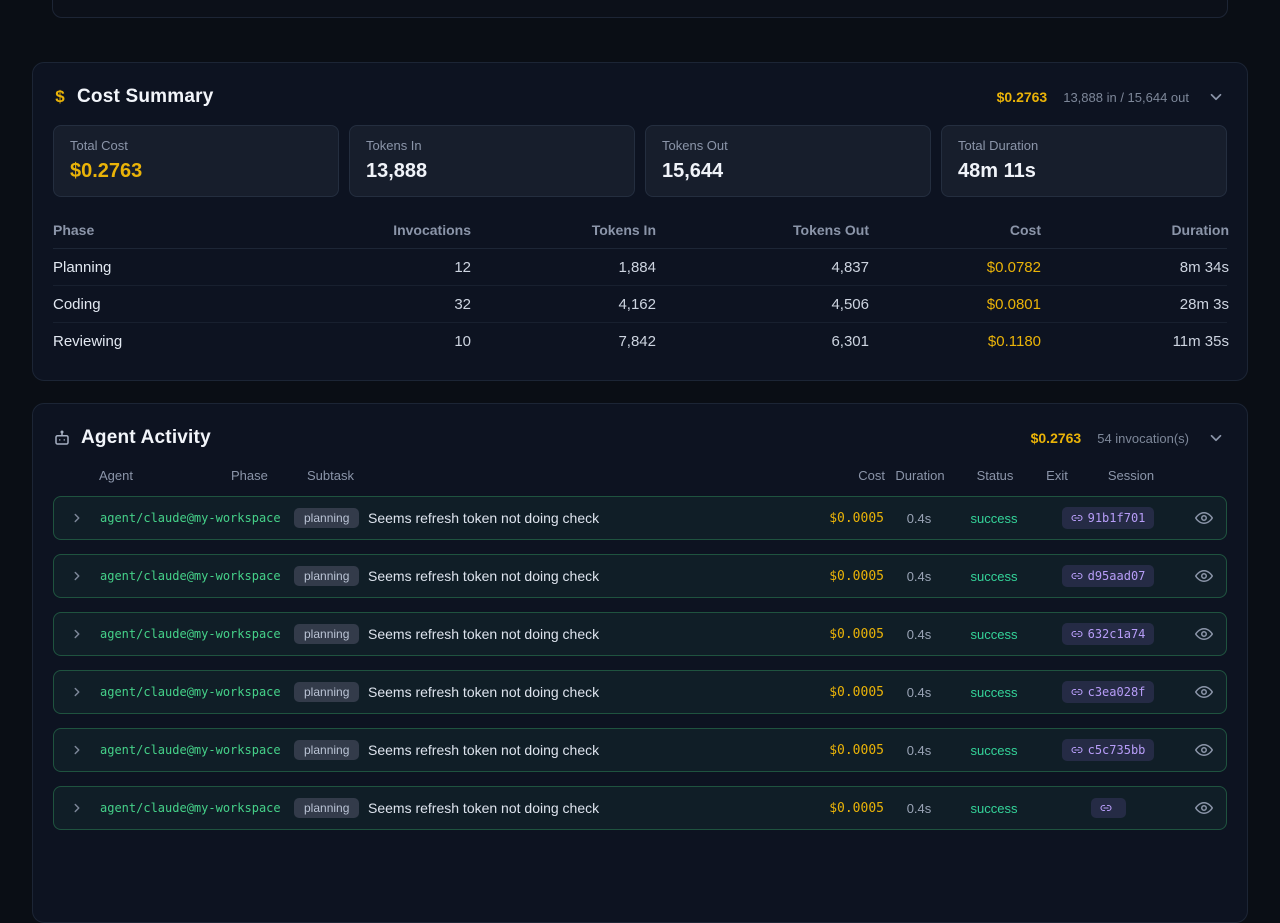  Describe the element at coordinates (831, 229) in the screenshot. I see `col-tokens-out: Tokens Out` at that location.